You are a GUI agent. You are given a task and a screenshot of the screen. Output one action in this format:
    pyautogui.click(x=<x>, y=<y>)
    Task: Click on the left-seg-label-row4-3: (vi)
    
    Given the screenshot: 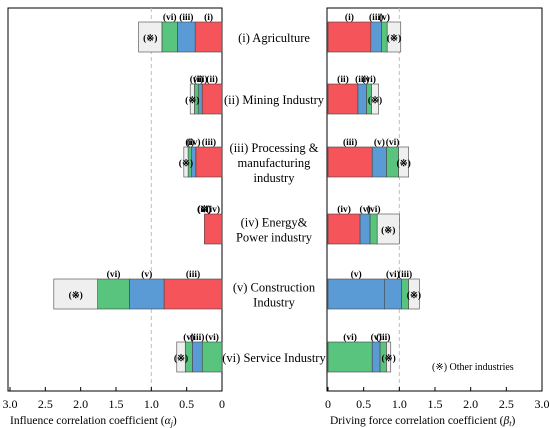 What is the action you would take?
    pyautogui.click(x=204, y=209)
    